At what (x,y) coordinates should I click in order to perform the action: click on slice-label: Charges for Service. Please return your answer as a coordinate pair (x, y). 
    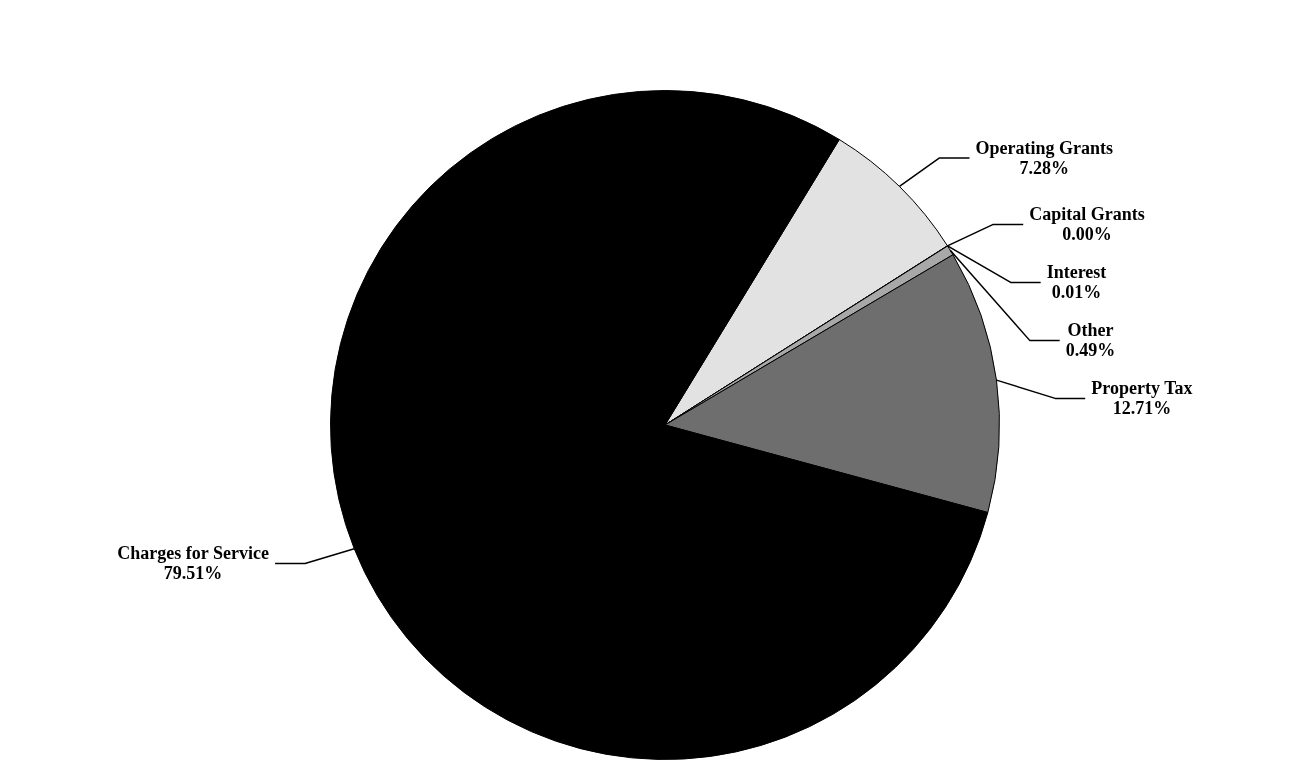
    Looking at the image, I should click on (193, 553).